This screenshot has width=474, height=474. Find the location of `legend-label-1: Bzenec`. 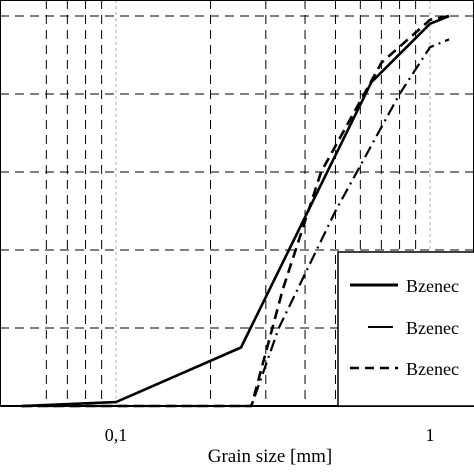

legend-label-1: Bzenec is located at coordinates (432, 286).